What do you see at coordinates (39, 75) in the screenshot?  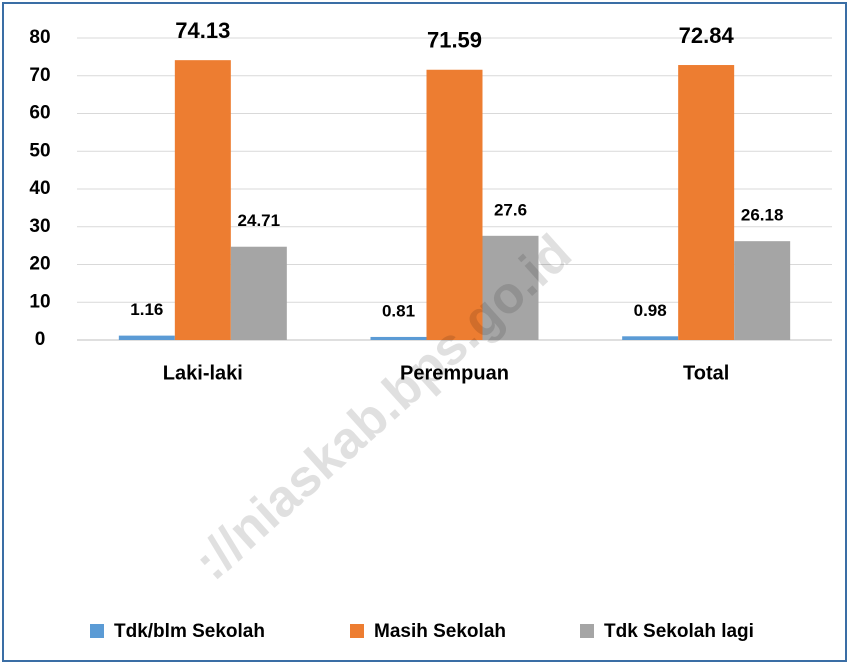 I see `y-tick-label: 70` at bounding box center [39, 75].